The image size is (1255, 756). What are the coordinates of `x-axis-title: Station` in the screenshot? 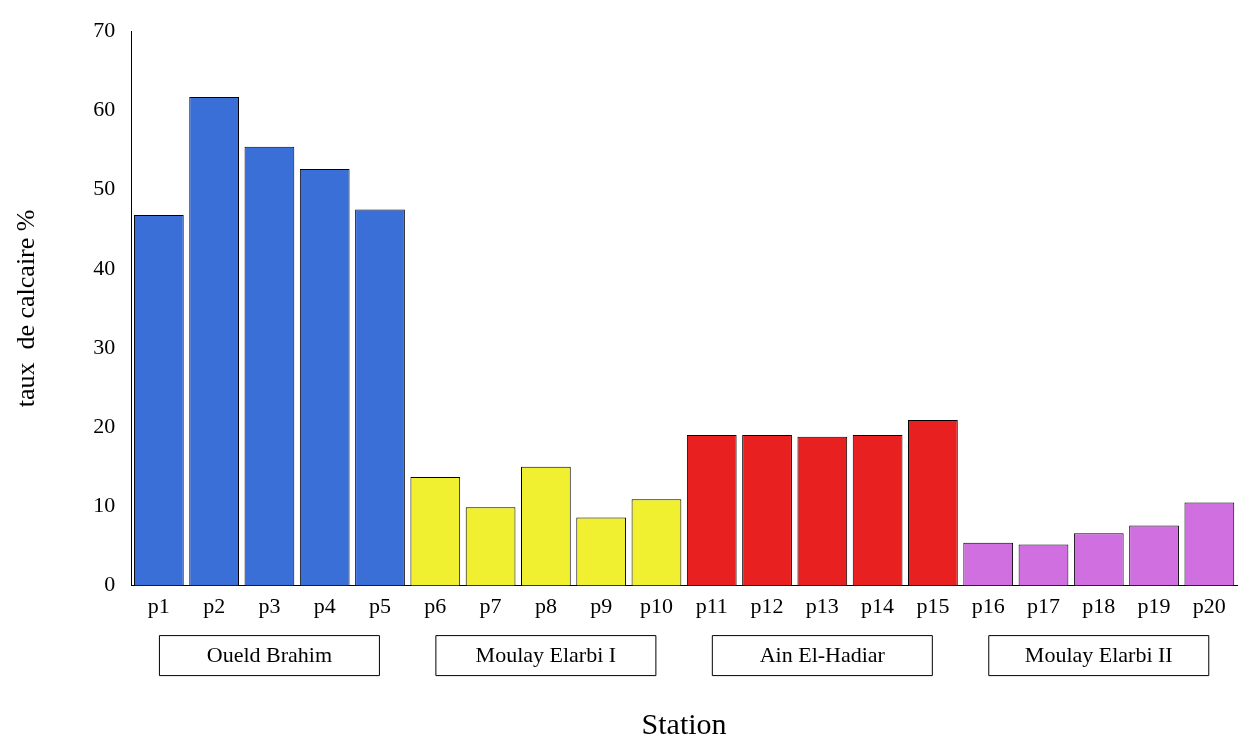 It's located at (684, 723).